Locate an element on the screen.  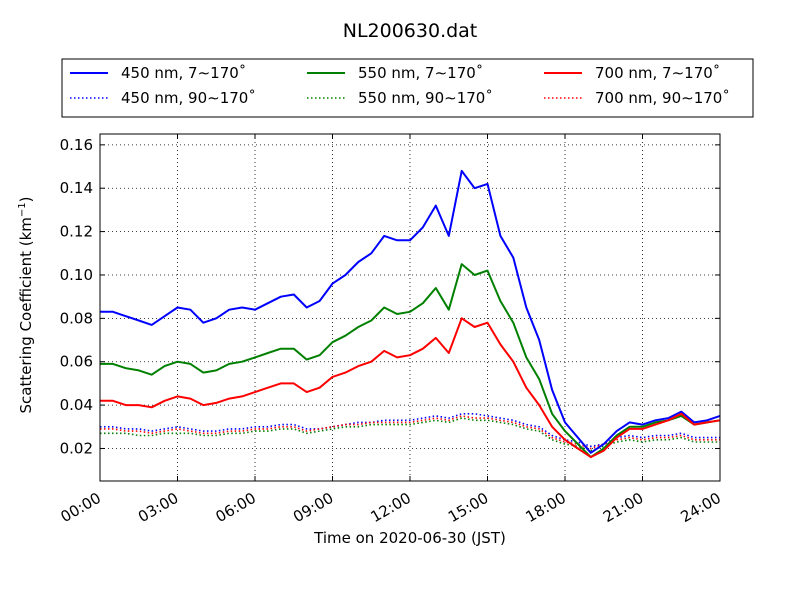
chart-title: NL200630.dat is located at coordinates (410, 31).